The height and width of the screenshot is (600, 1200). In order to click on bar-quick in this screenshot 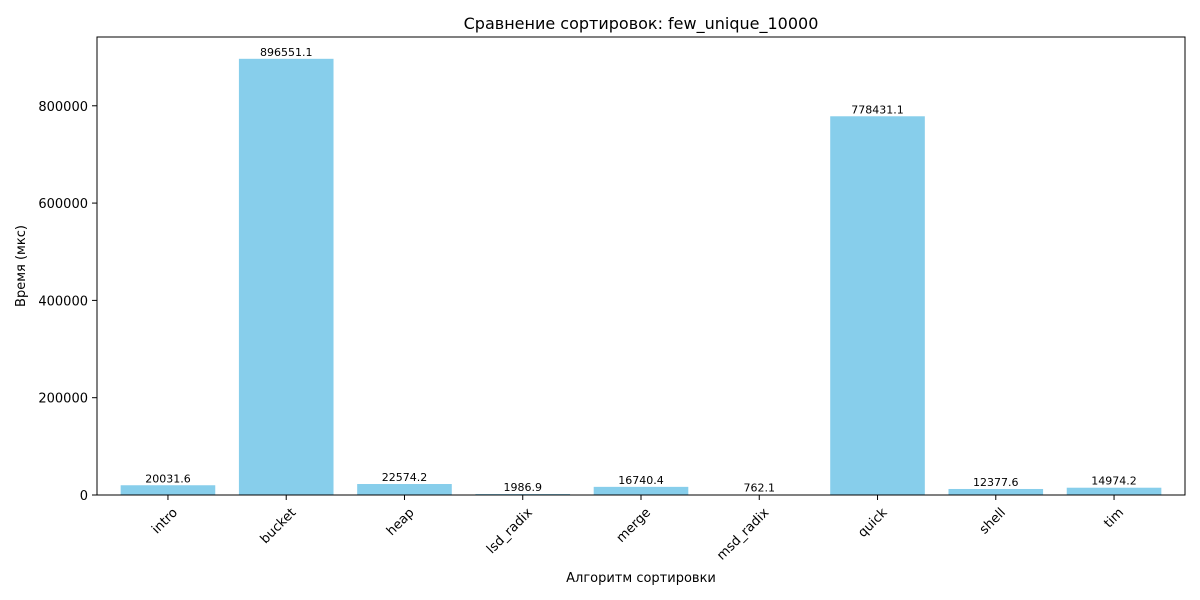, I will do `click(877, 305)`.